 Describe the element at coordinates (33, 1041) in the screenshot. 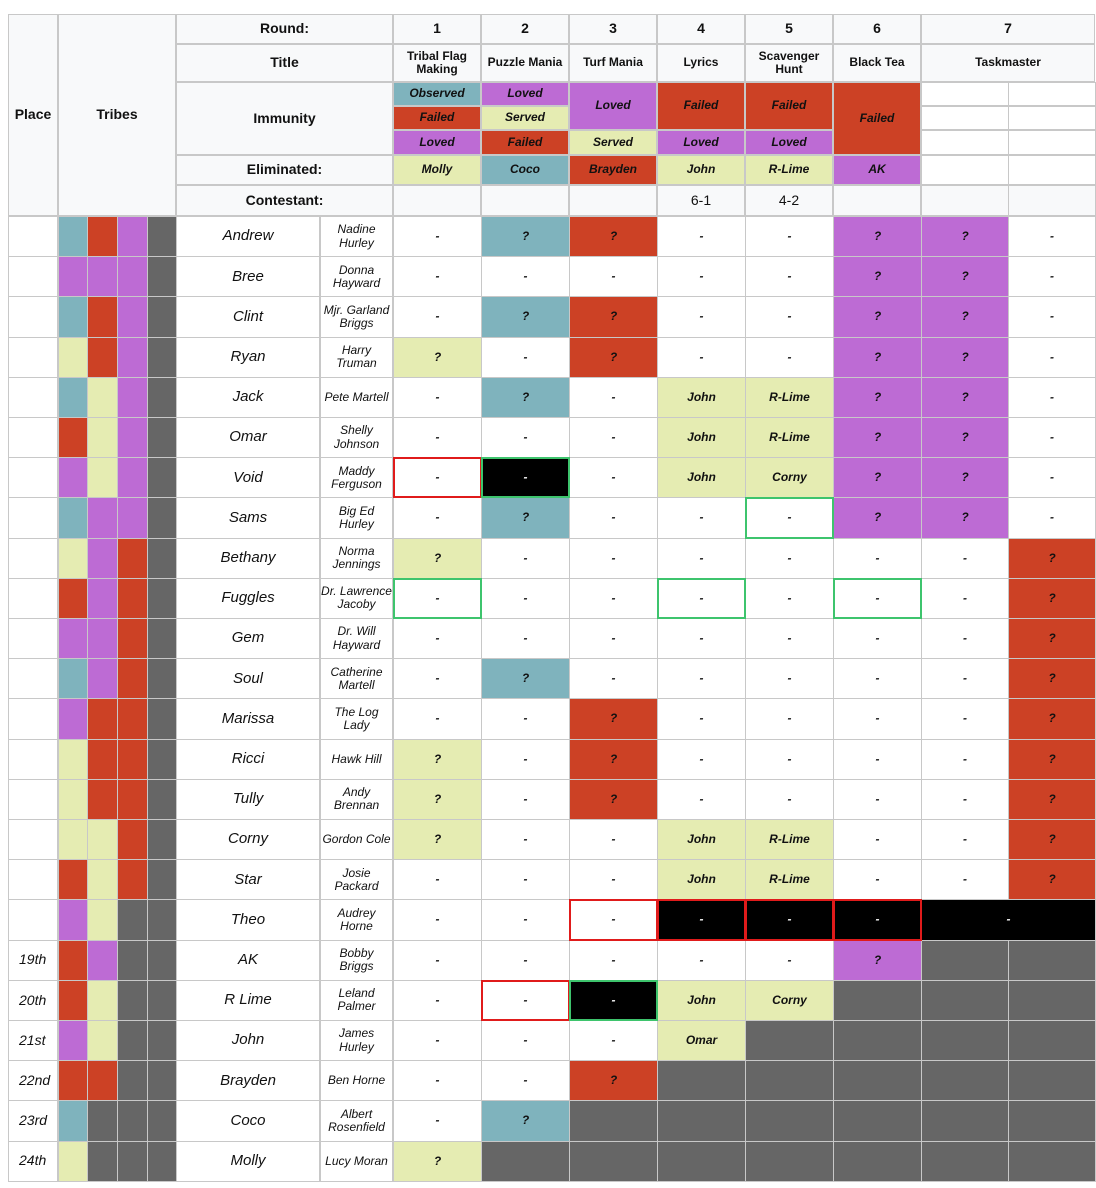

I see `place: 21st` at that location.